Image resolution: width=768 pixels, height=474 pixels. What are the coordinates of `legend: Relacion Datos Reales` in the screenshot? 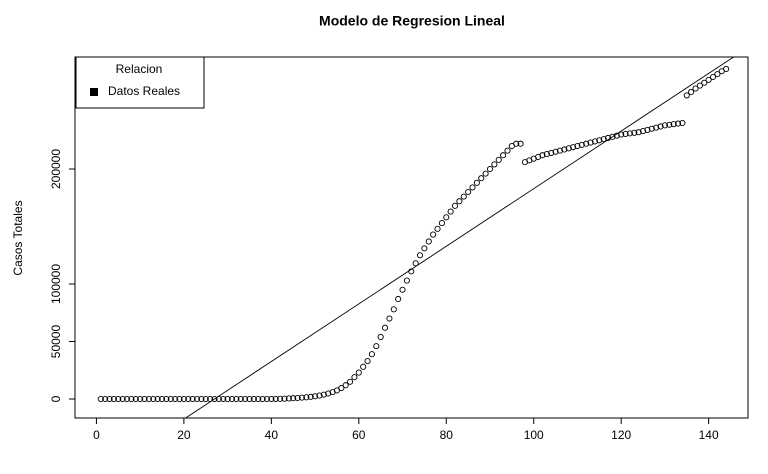 It's located at (140, 82).